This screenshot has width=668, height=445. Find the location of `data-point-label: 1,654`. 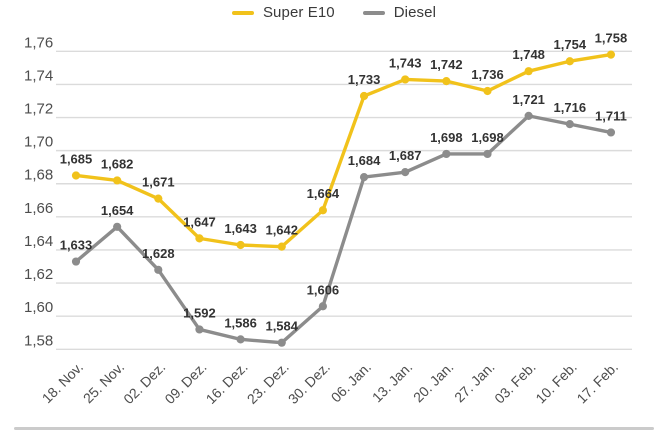

data-point-label: 1,654 is located at coordinates (117, 210).